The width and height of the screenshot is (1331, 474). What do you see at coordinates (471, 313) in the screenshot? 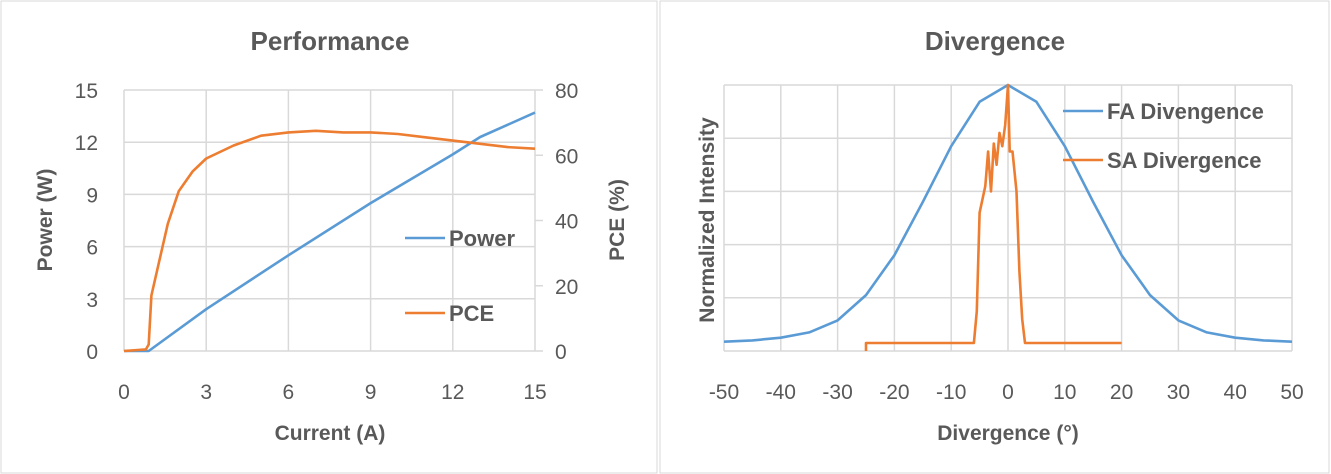
I see `legend-label: PCE` at bounding box center [471, 313].